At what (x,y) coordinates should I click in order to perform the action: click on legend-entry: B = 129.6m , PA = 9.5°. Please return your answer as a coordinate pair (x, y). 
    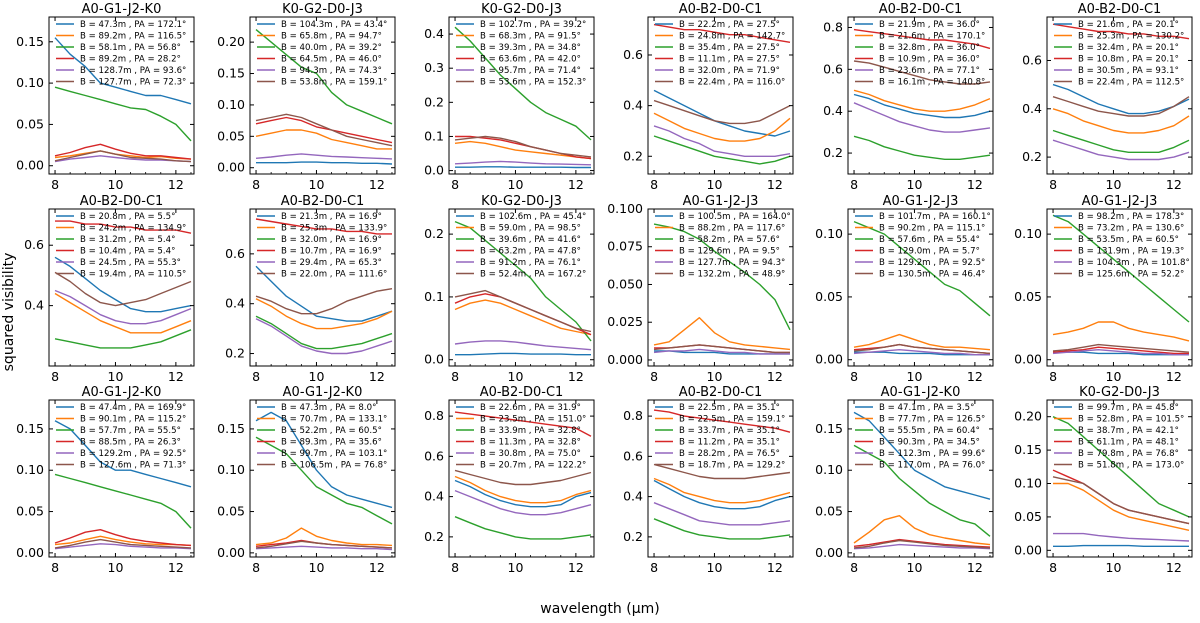
    Looking at the image, I should click on (729, 252).